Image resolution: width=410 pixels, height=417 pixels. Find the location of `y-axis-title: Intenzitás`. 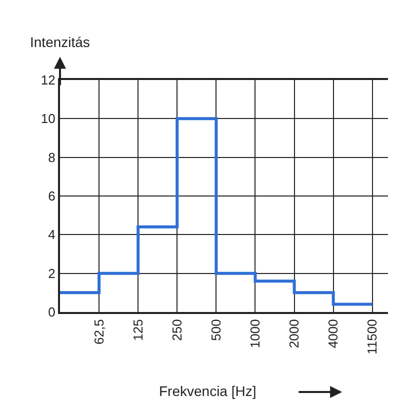

y-axis-title: Intenzitás is located at coordinates (60, 42).